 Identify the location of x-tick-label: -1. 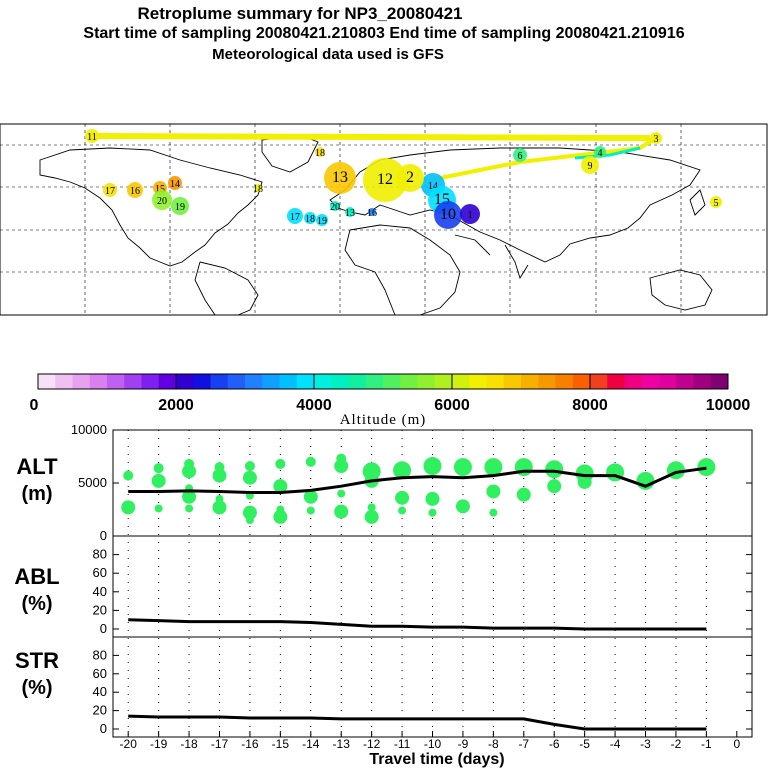
(706, 744).